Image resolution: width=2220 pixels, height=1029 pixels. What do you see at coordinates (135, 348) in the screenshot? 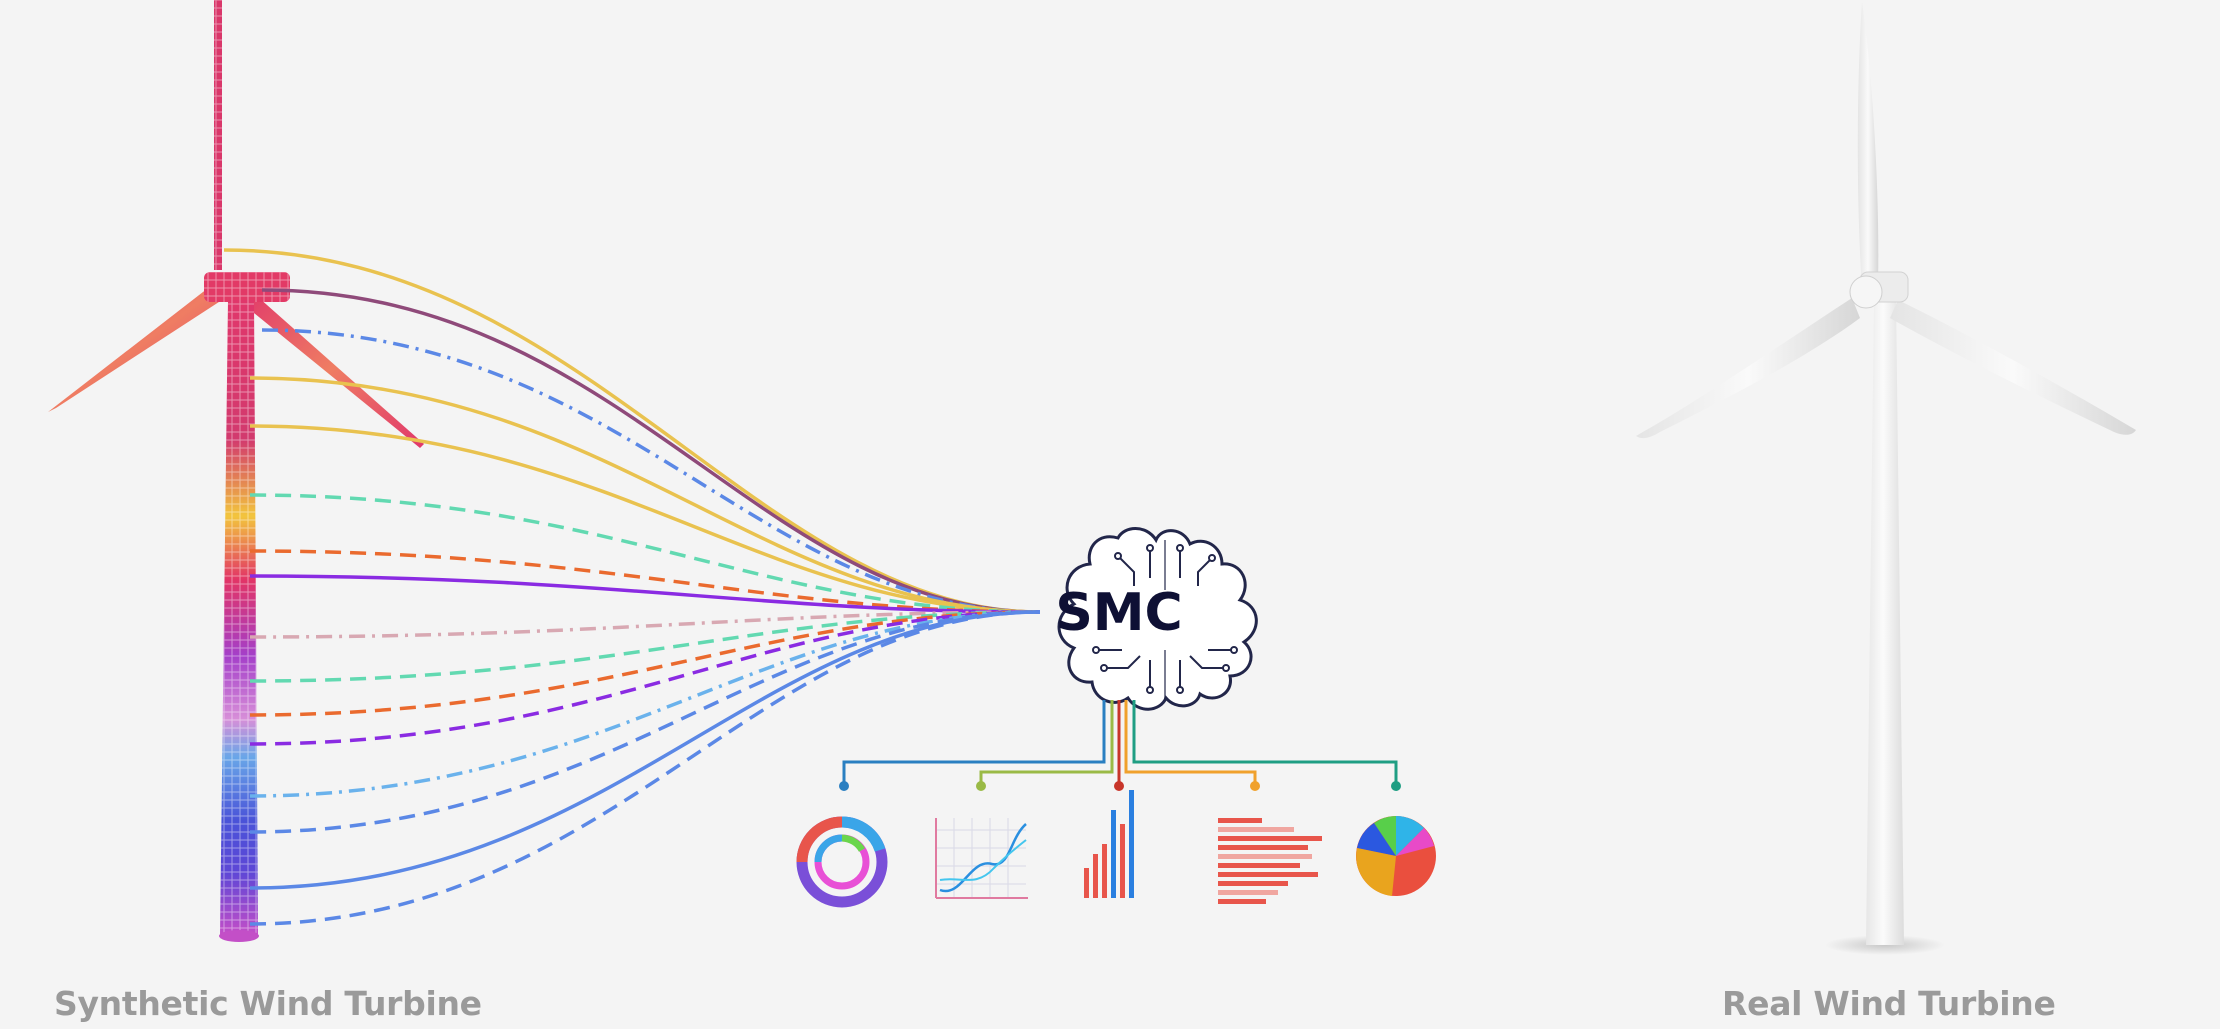
I see `synthetic-blade-left` at bounding box center [135, 348].